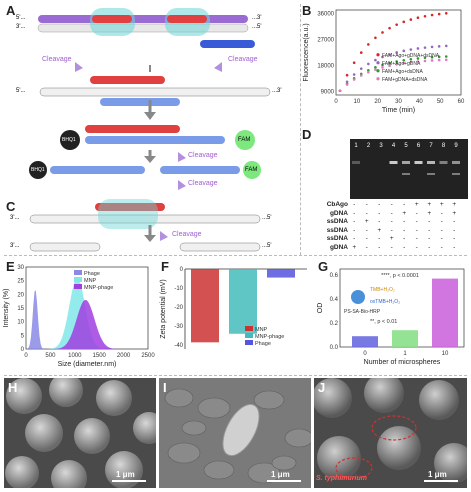 This screenshot has height=492, width=471. Describe the element at coordinates (157, 137) in the screenshot. I see `reporter-strand` at that location.